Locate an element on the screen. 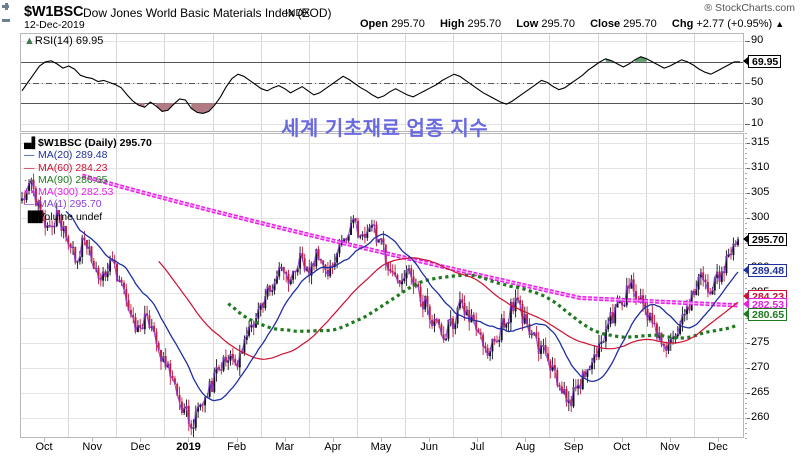  x-axis-tick-label: Oct is located at coordinates (622, 447).